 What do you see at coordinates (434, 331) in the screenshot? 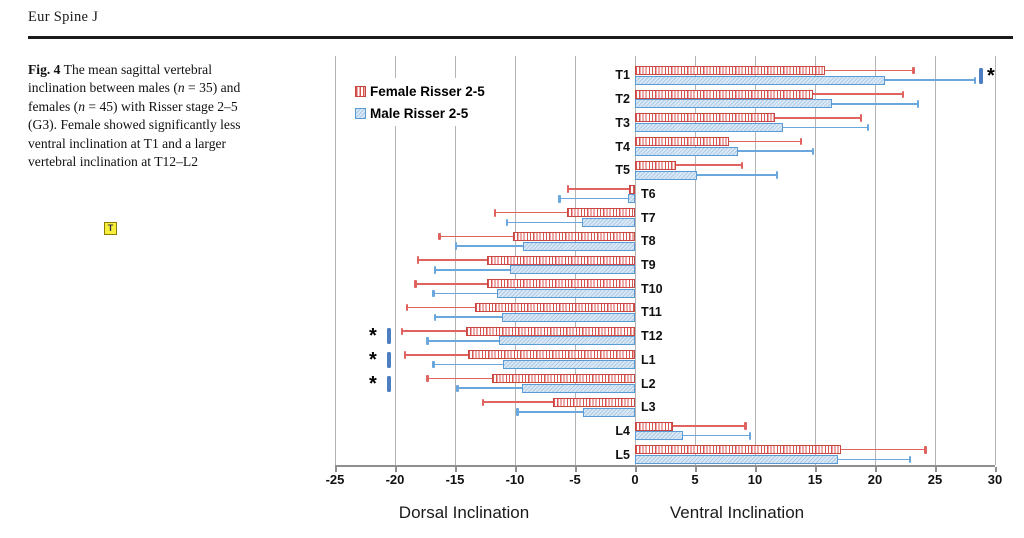
I see `errorbar-female-T12` at bounding box center [434, 331].